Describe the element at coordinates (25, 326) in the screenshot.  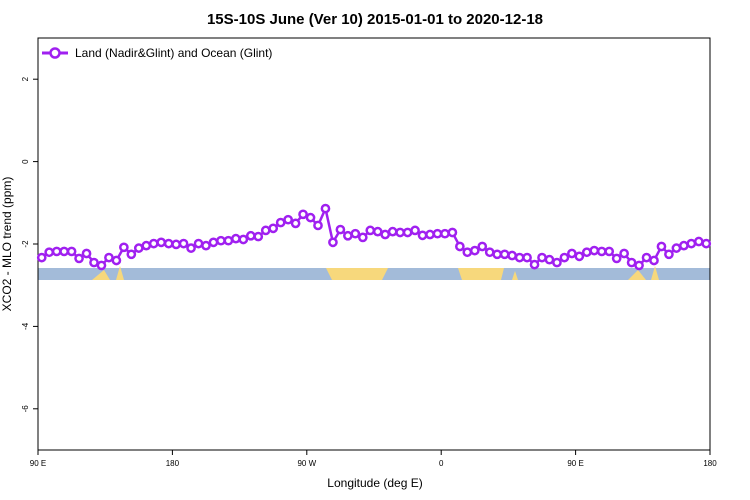
I see `y-tick-label: -4` at that location.